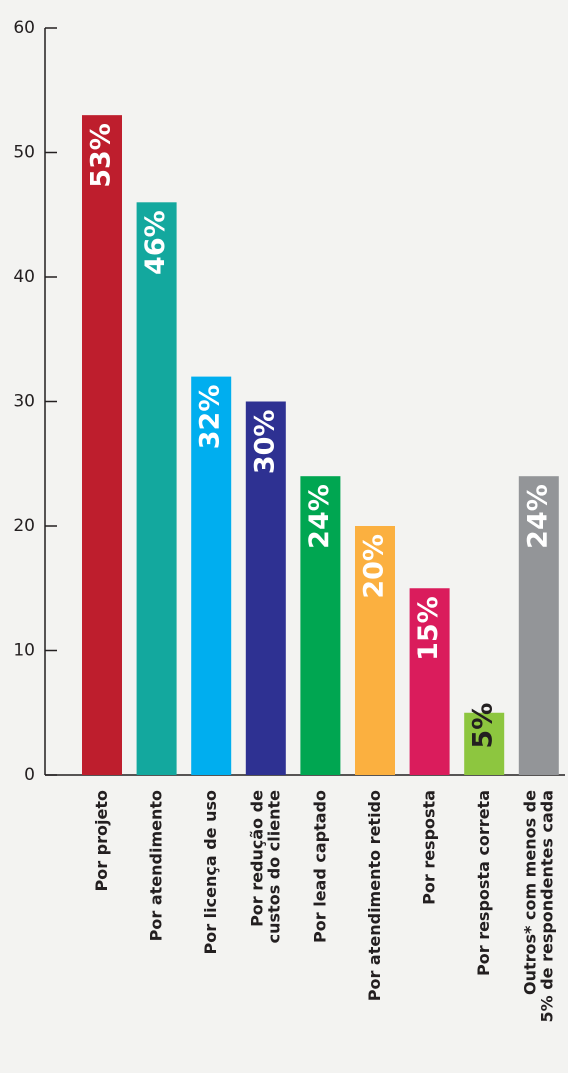 The height and width of the screenshot is (1073, 568). I want to click on x-tick-label: Por licença de uso, so click(210, 872).